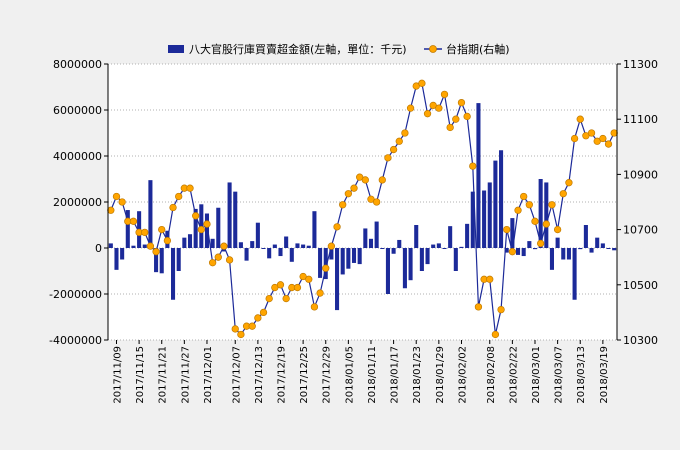 The height and width of the screenshot is (450, 680). Describe the element at coordinates (395, 375) in the screenshot. I see `x-tick-label: 2018/01/17` at that location.